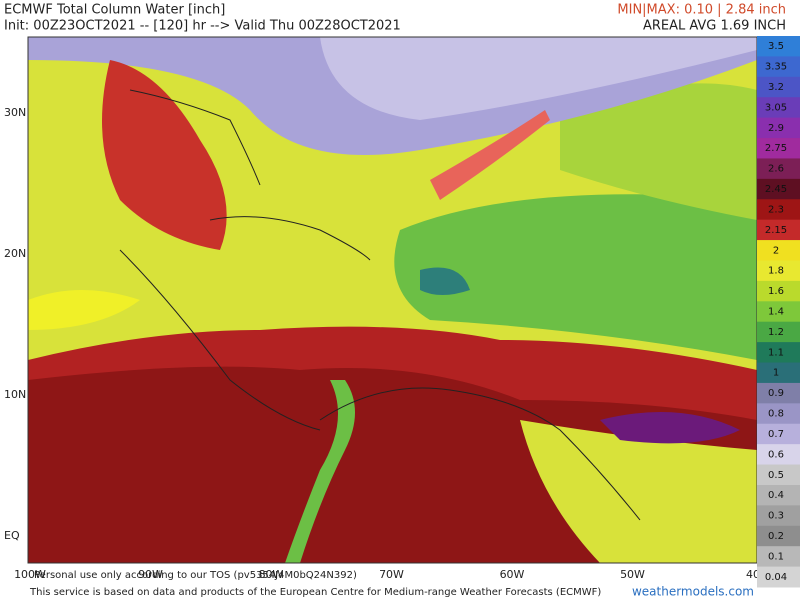  What do you see at coordinates (15, 112) in the screenshot?
I see `lat-label: 30N` at bounding box center [15, 112].